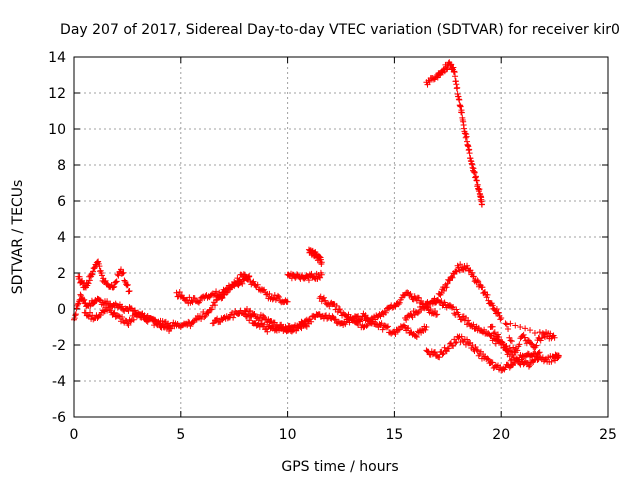  What do you see at coordinates (61, 274) in the screenshot?
I see `y-tick-label: 2` at bounding box center [61, 274].